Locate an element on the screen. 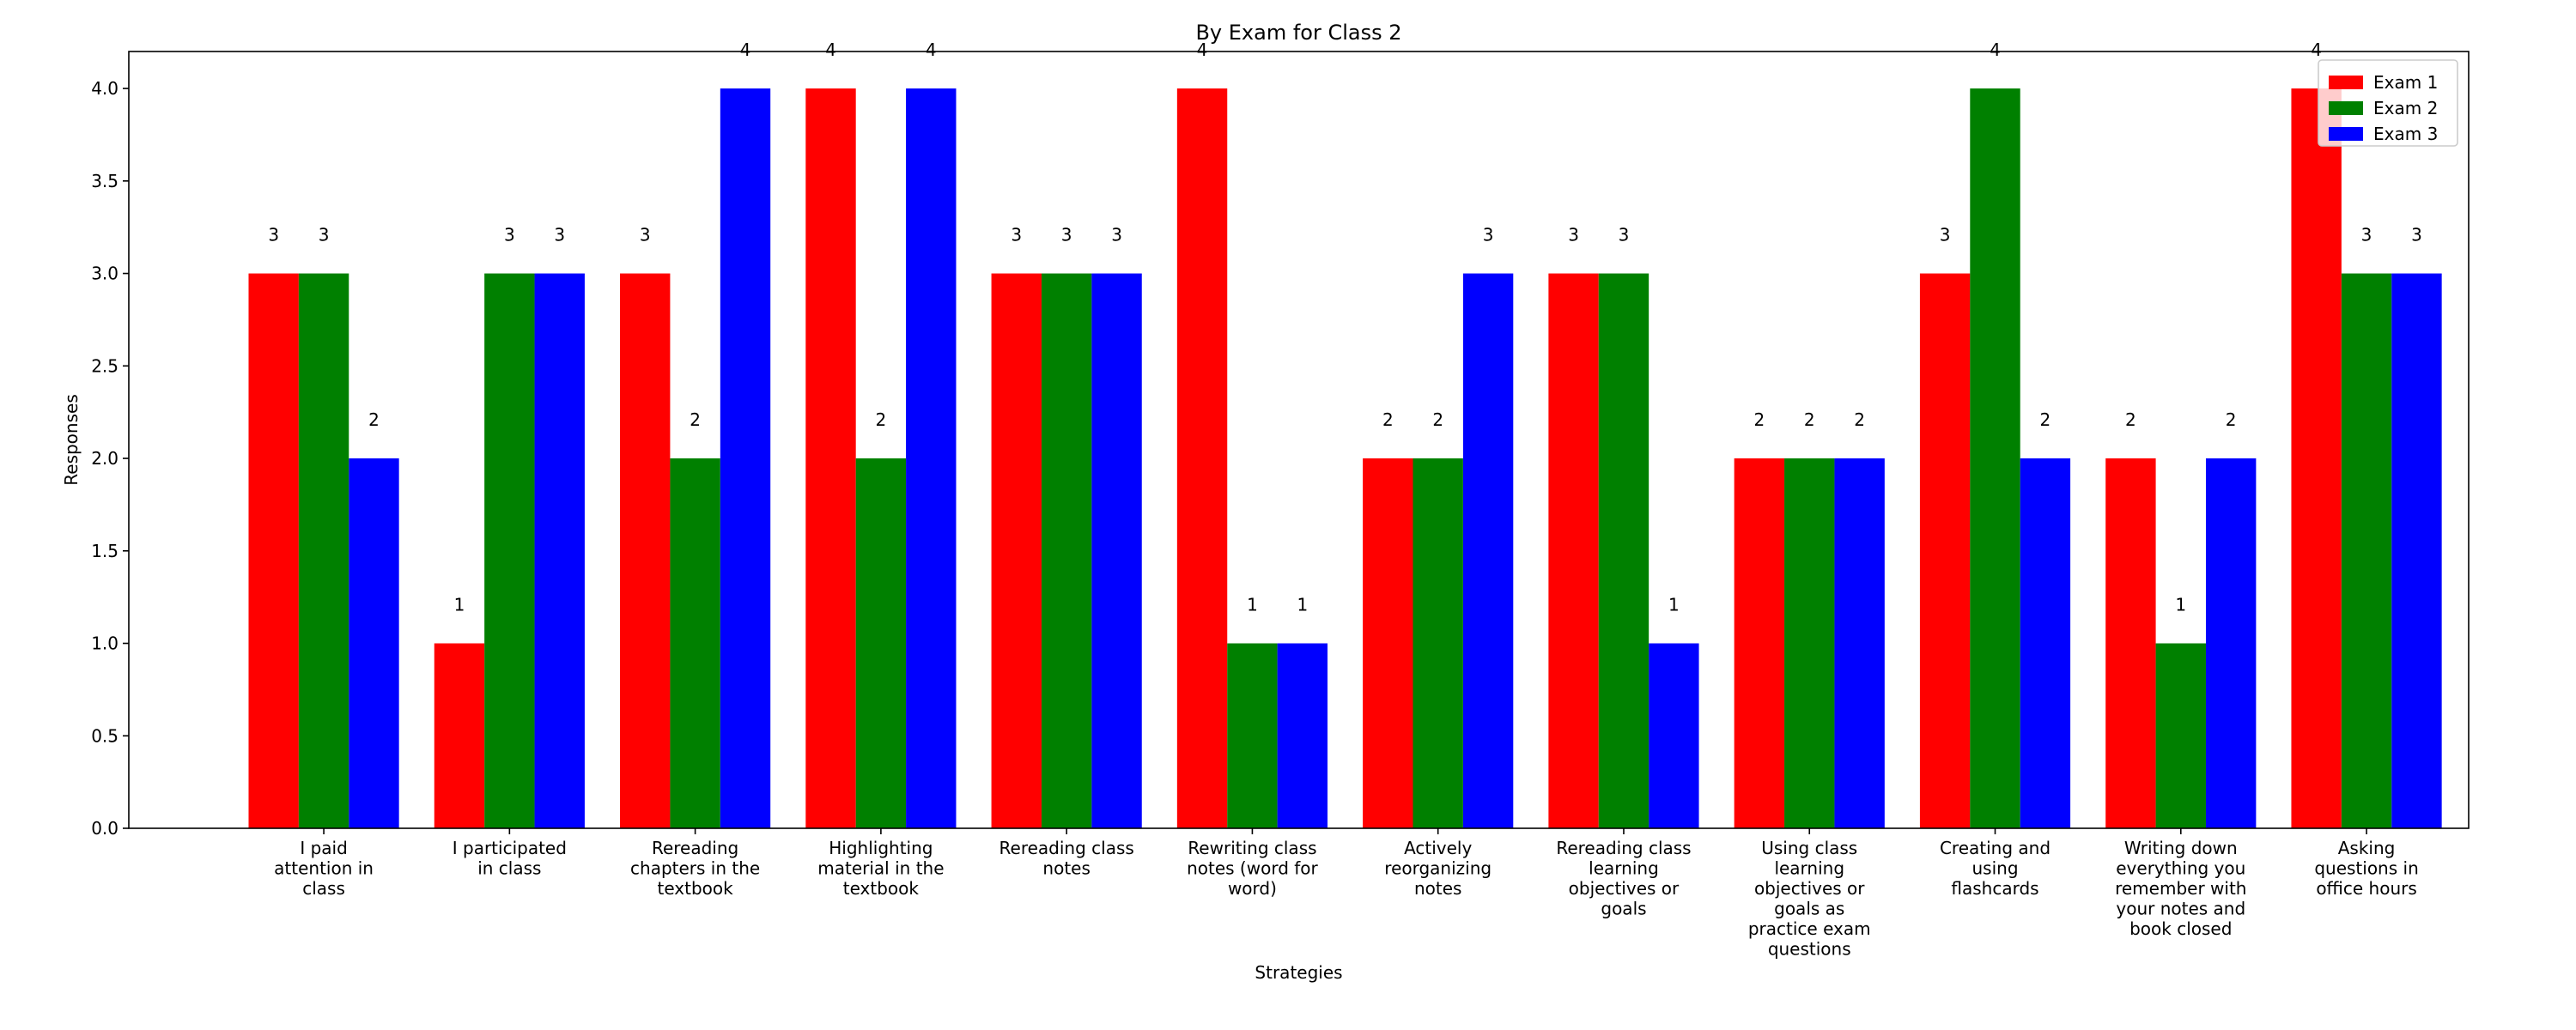  y-tick-label: 2.0 is located at coordinates (104, 458).